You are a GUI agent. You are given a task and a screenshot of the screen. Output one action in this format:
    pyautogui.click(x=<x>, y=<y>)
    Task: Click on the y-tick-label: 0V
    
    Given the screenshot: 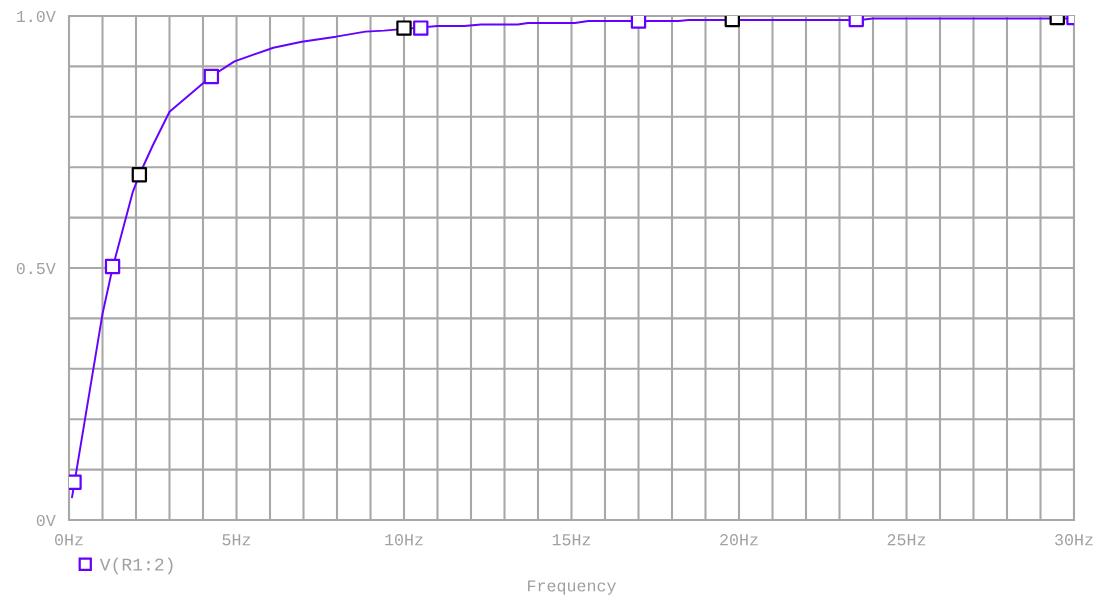 What is the action you would take?
    pyautogui.click(x=46, y=520)
    